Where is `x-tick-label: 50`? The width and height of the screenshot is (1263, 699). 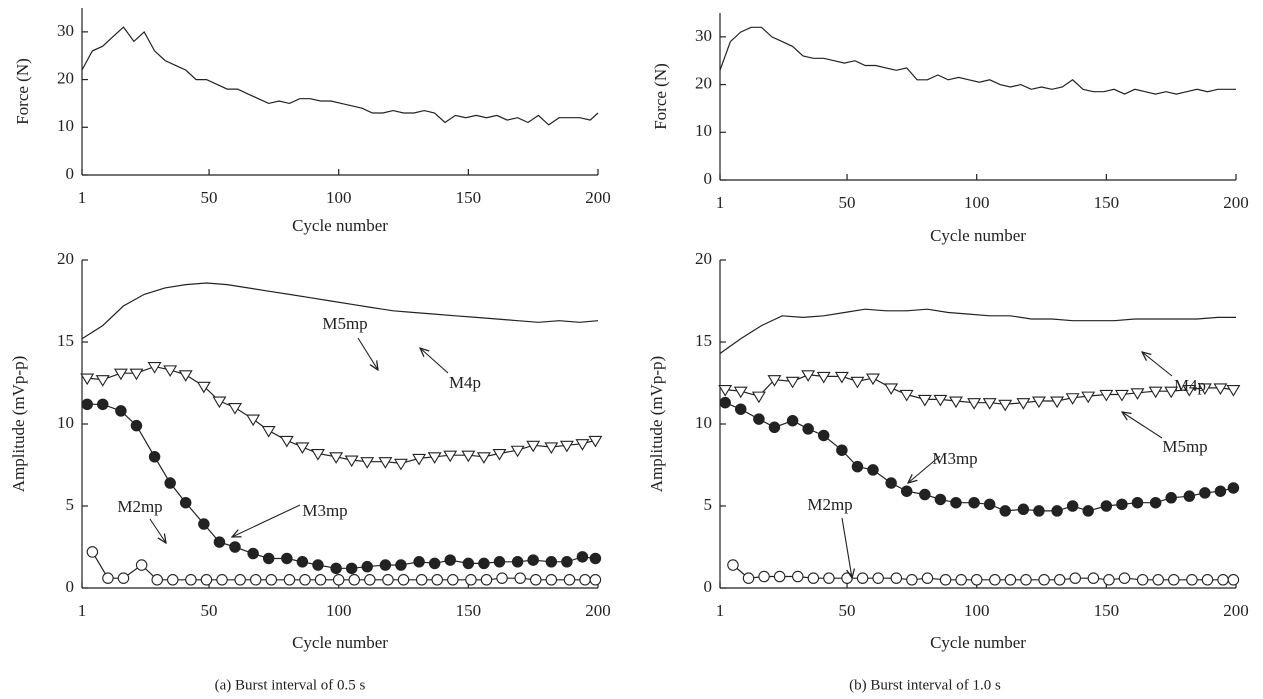
x-tick-label: 50 is located at coordinates (209, 197).